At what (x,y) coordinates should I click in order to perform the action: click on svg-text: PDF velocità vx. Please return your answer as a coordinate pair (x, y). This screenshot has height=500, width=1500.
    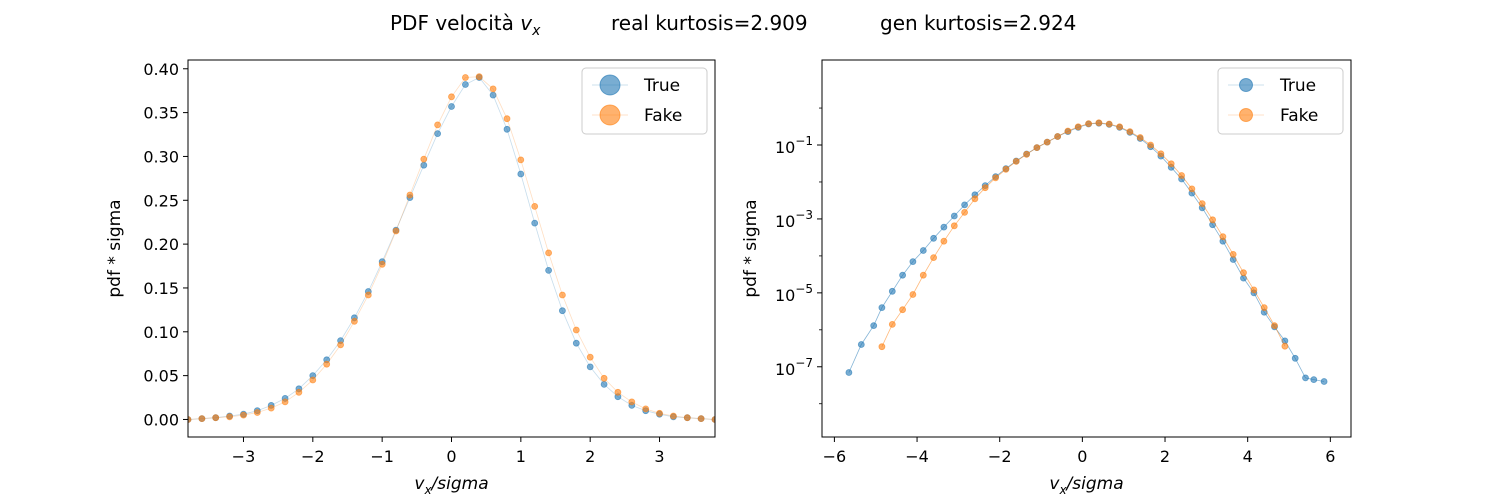
    Looking at the image, I should click on (465, 25).